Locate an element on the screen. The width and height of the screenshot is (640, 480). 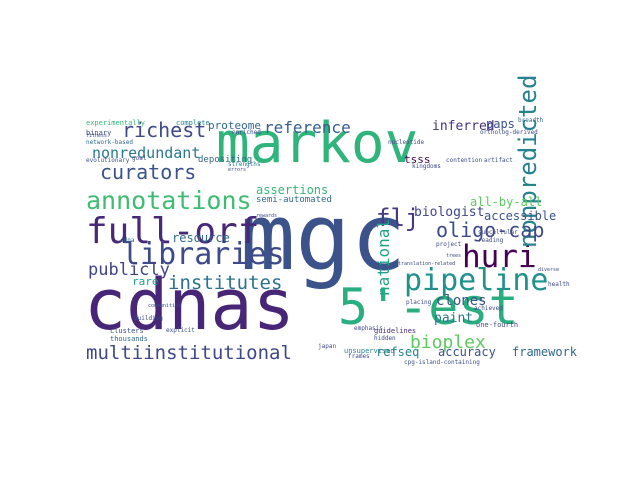
word-clusters: clusters is located at coordinates (127, 331).